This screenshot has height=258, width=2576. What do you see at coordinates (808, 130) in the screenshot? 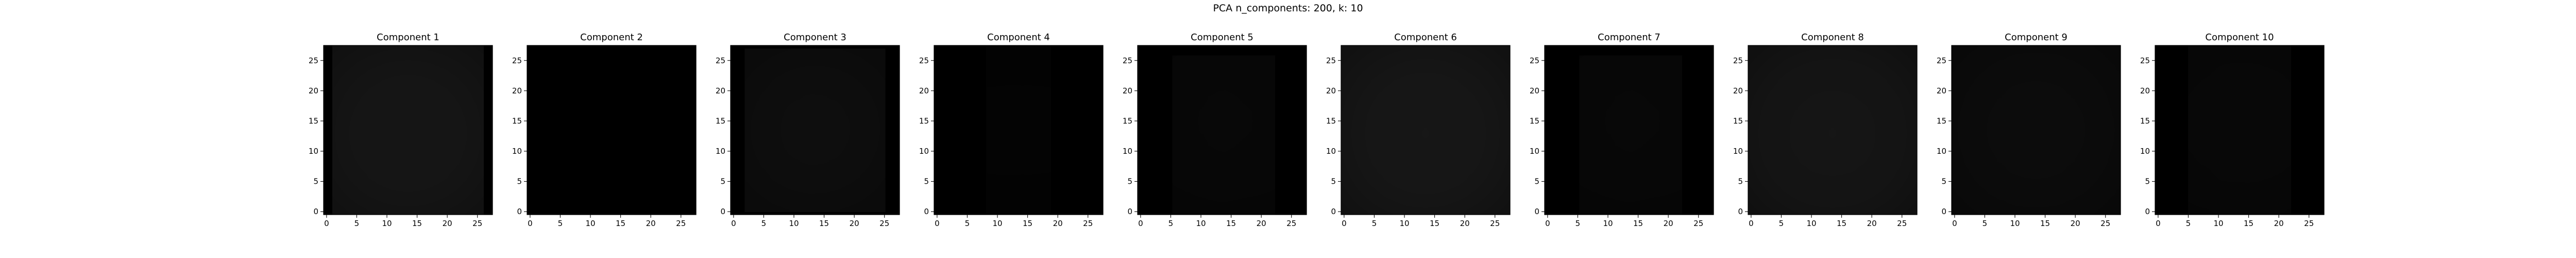
I see `component-panel: Component 30 5 10 15 20 250510152025` at bounding box center [808, 130].